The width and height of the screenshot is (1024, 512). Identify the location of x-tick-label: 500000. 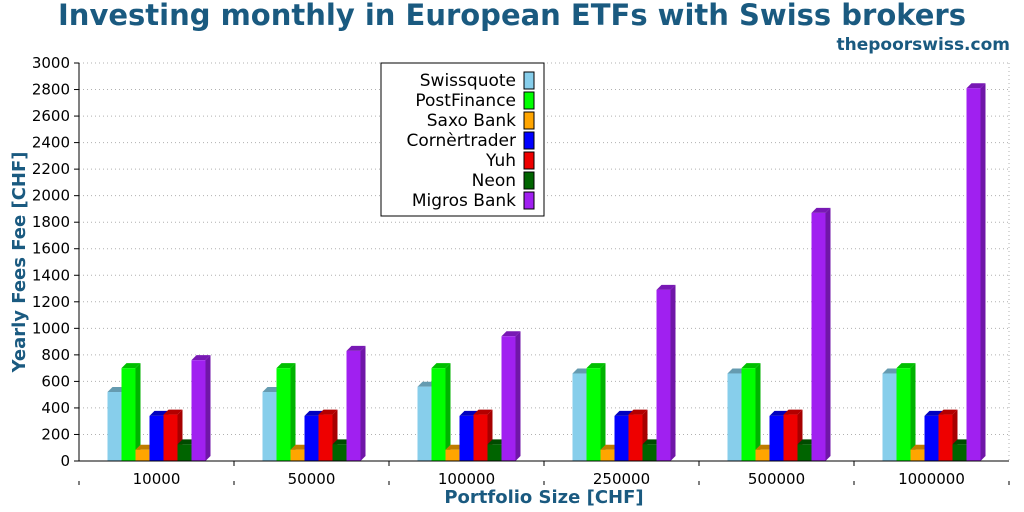
(776, 479).